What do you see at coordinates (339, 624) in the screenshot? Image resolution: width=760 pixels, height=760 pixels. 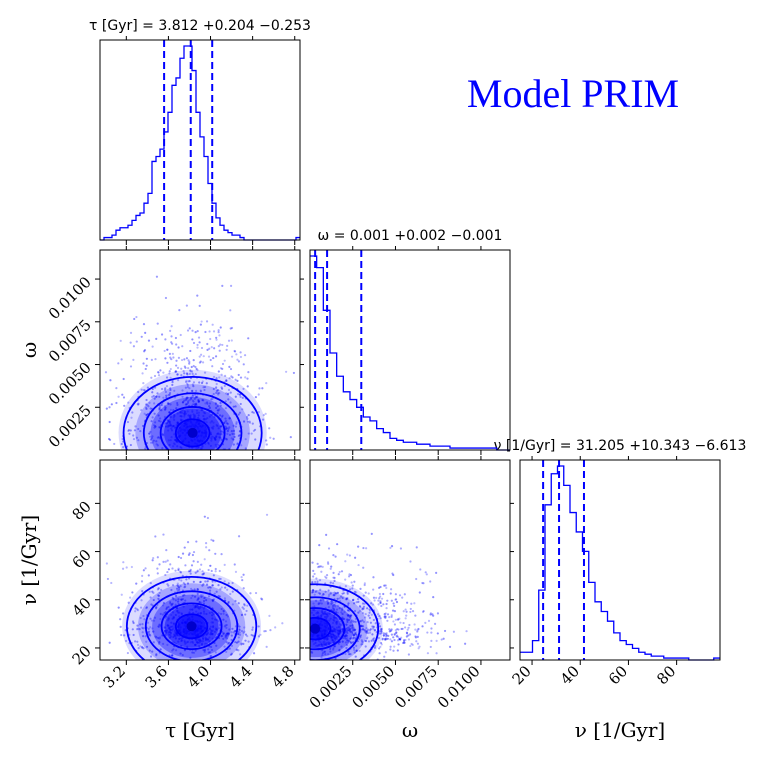 I see `density-level` at bounding box center [339, 624].